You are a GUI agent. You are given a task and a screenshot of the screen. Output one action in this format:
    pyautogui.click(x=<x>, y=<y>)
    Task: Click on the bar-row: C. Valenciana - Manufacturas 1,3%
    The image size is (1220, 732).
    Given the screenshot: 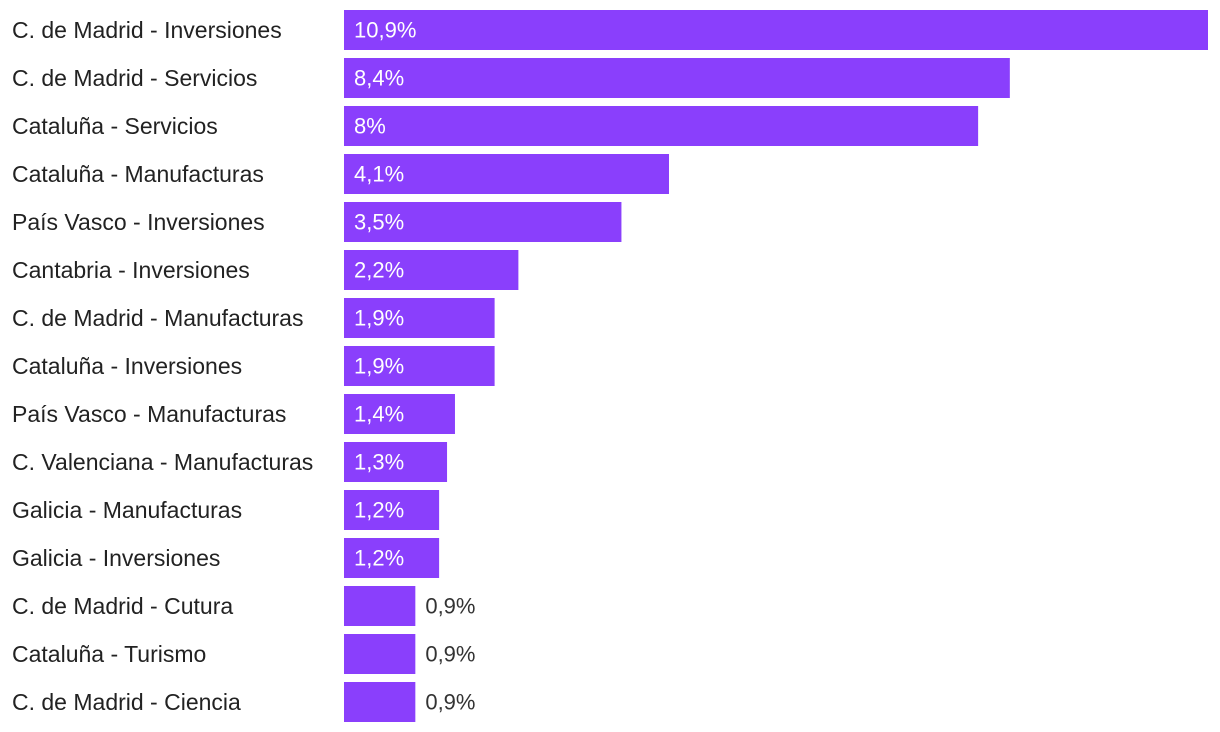 What is the action you would take?
    pyautogui.click(x=230, y=462)
    